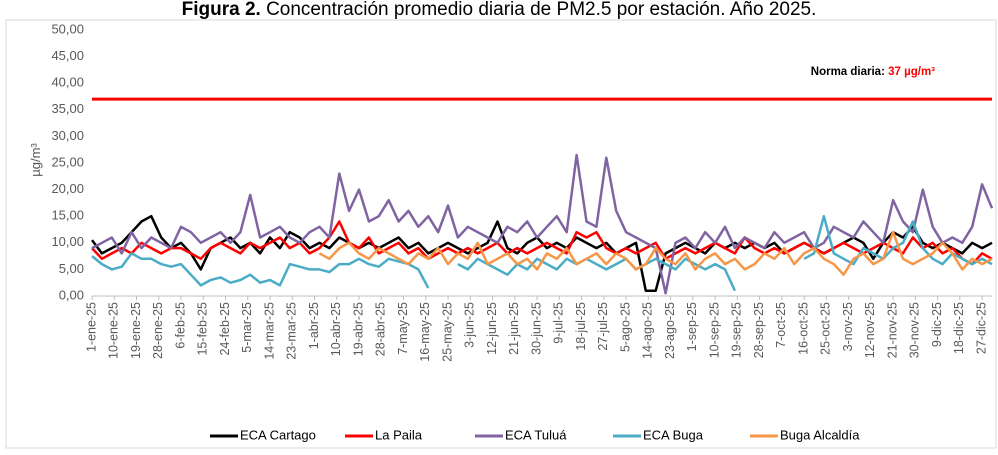  I want to click on x-tick-label: 12-nov-25, so click(870, 330).